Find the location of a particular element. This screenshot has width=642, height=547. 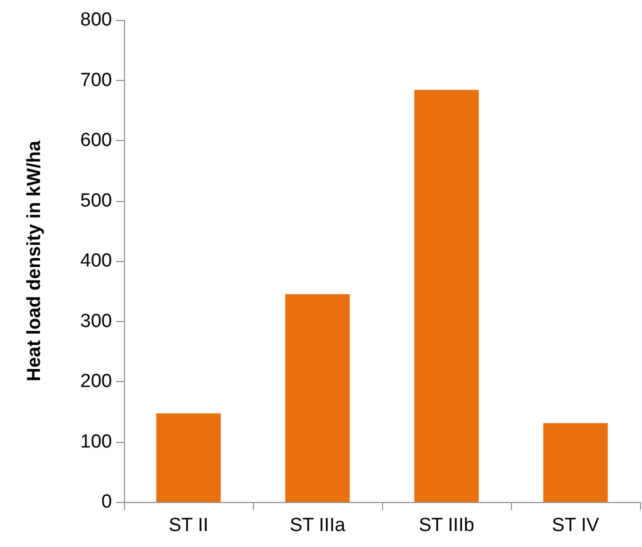

y-tick-label: 500 is located at coordinates (96, 201).